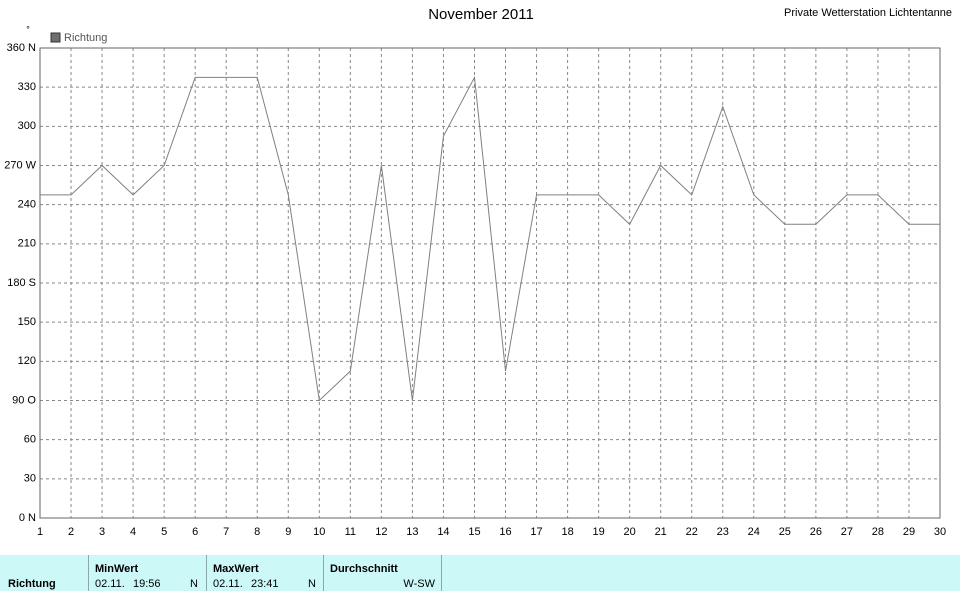  What do you see at coordinates (630, 532) in the screenshot?
I see `x-tick-label: 20` at bounding box center [630, 532].